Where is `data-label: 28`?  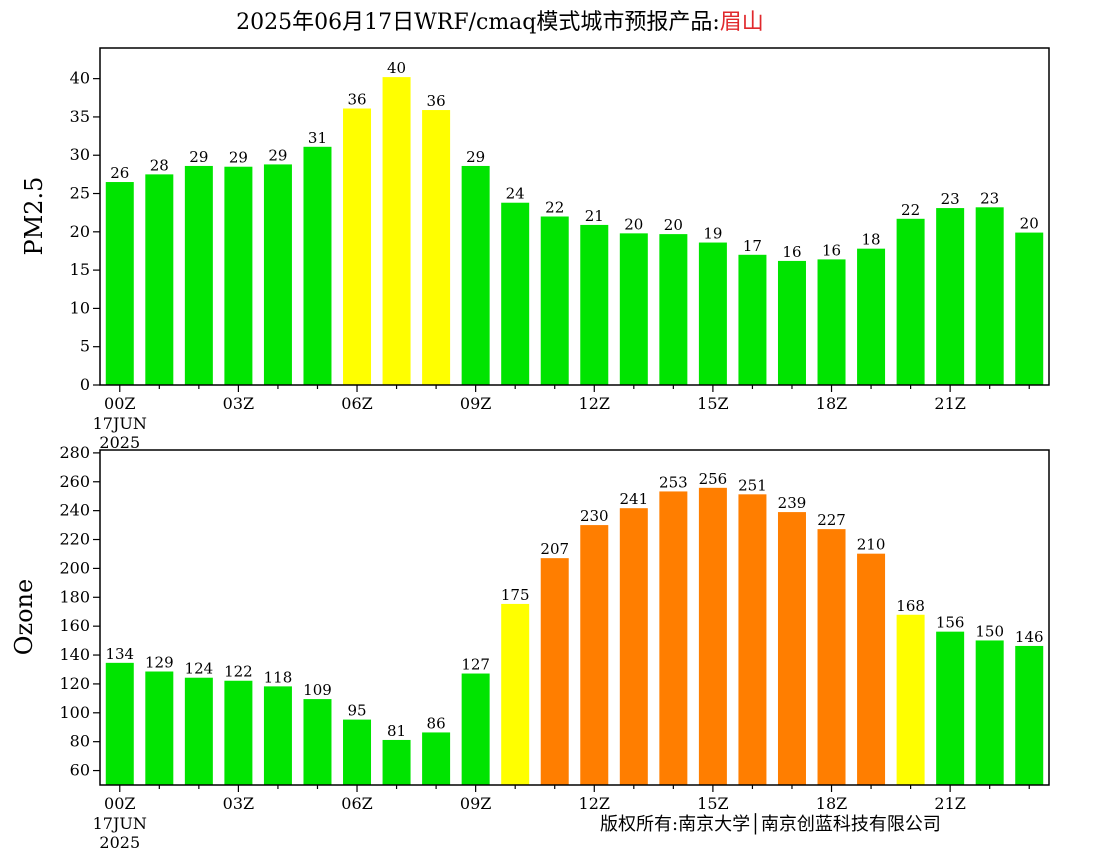
data-label: 28 is located at coordinates (159, 165).